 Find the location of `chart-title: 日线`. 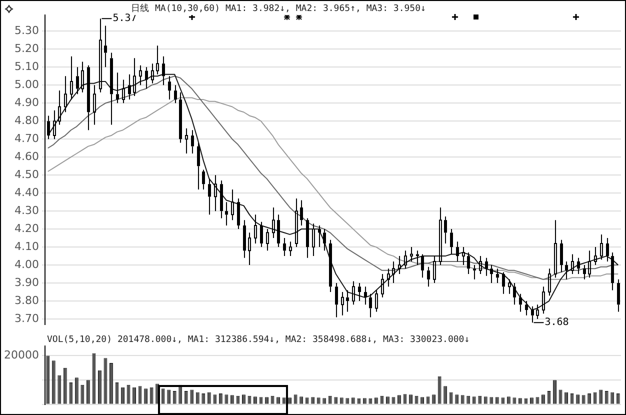

chart-title: 日线 is located at coordinates (140, 9).